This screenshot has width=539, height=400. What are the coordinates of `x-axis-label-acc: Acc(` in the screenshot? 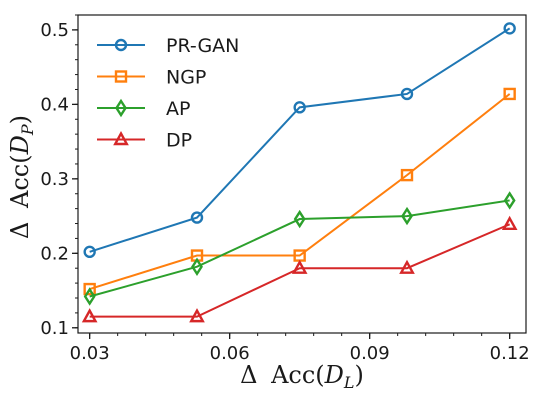 It's located at (297, 375).